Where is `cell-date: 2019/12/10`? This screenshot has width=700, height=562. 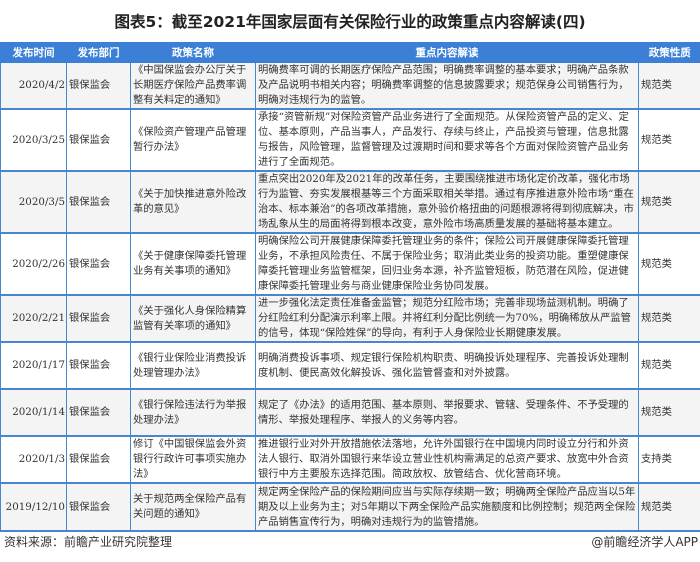 cell-date: 2019/12/10 is located at coordinates (33, 507).